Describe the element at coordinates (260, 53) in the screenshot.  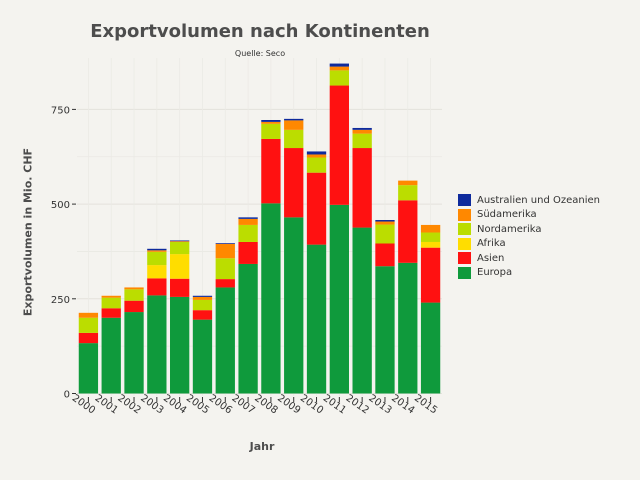
I see `chart-subtitle: Quelle: Seco` at that location.